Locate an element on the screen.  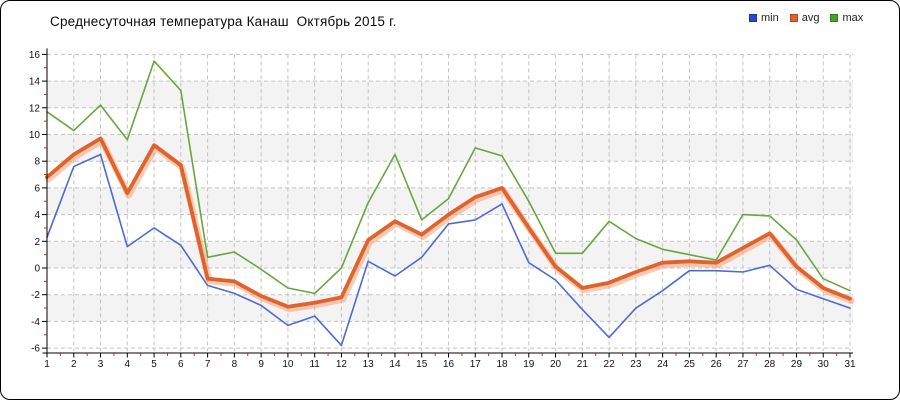
avg-swatch-icon is located at coordinates (793, 18).